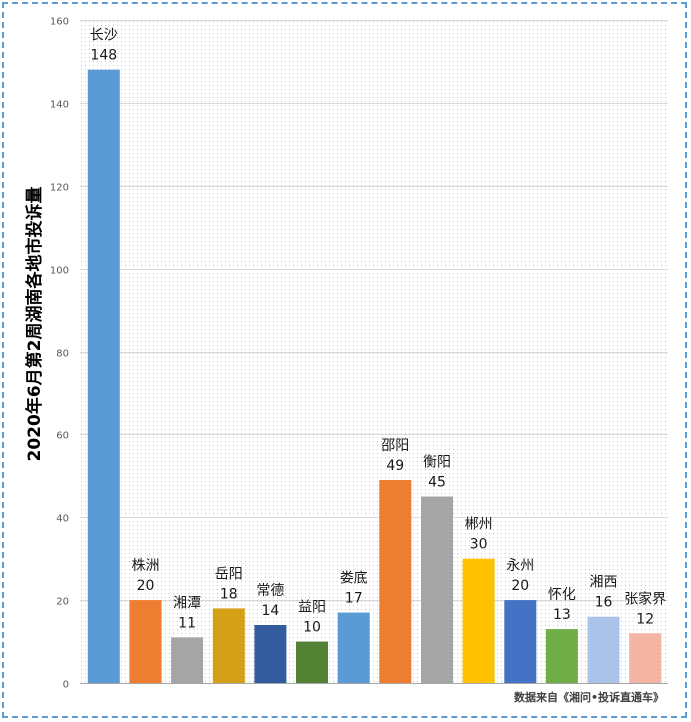 The height and width of the screenshot is (722, 691). I want to click on bar-value-label: 17, so click(354, 599).